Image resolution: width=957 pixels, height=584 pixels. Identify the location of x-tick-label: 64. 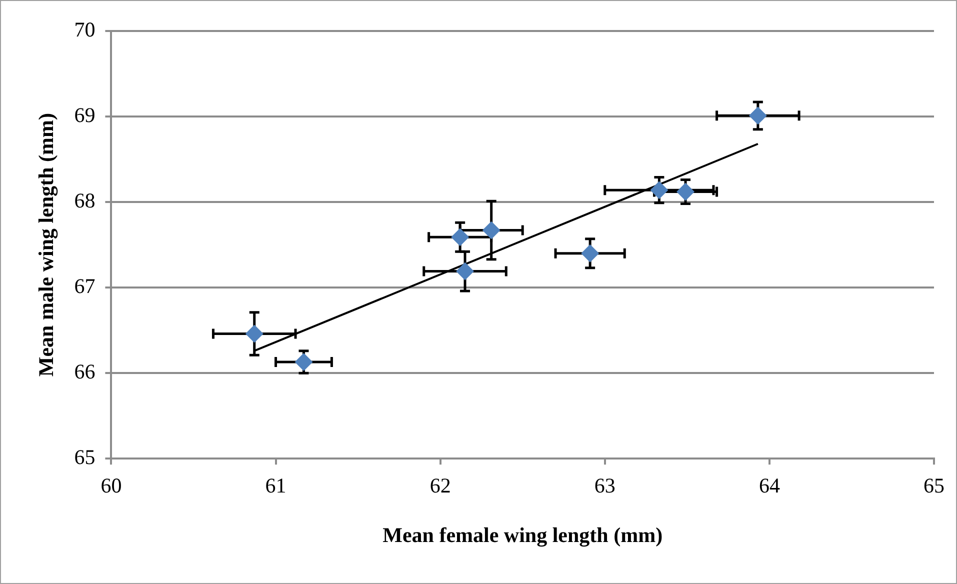
(769, 486).